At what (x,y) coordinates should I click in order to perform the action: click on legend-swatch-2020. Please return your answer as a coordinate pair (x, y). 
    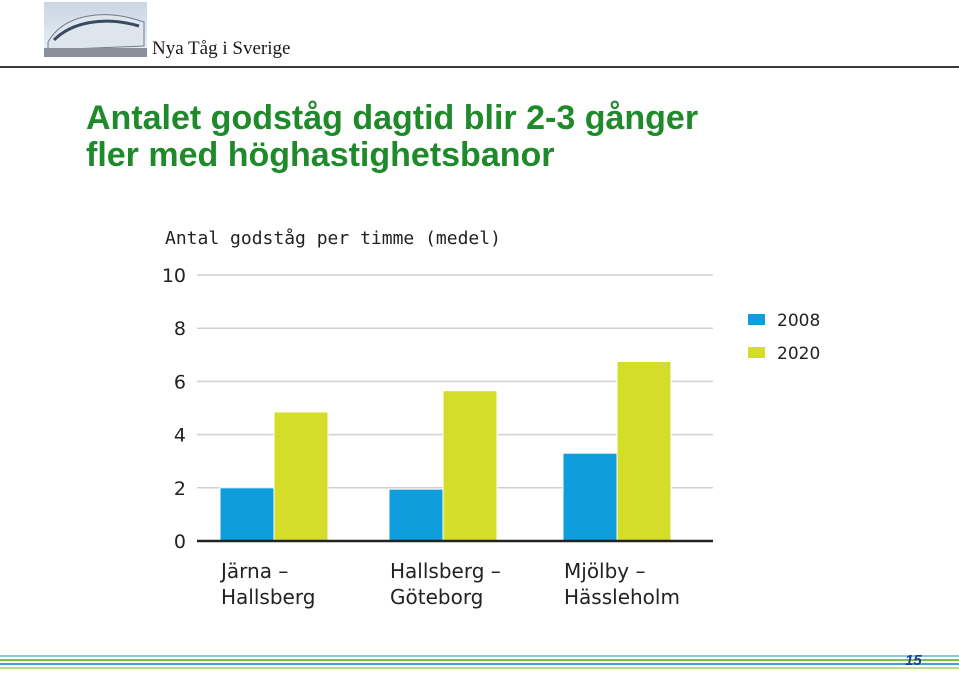
    Looking at the image, I should click on (756, 352).